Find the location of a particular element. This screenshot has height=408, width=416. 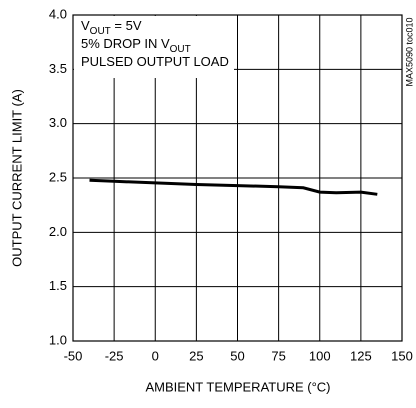

x-tick-label: 75 is located at coordinates (278, 355).